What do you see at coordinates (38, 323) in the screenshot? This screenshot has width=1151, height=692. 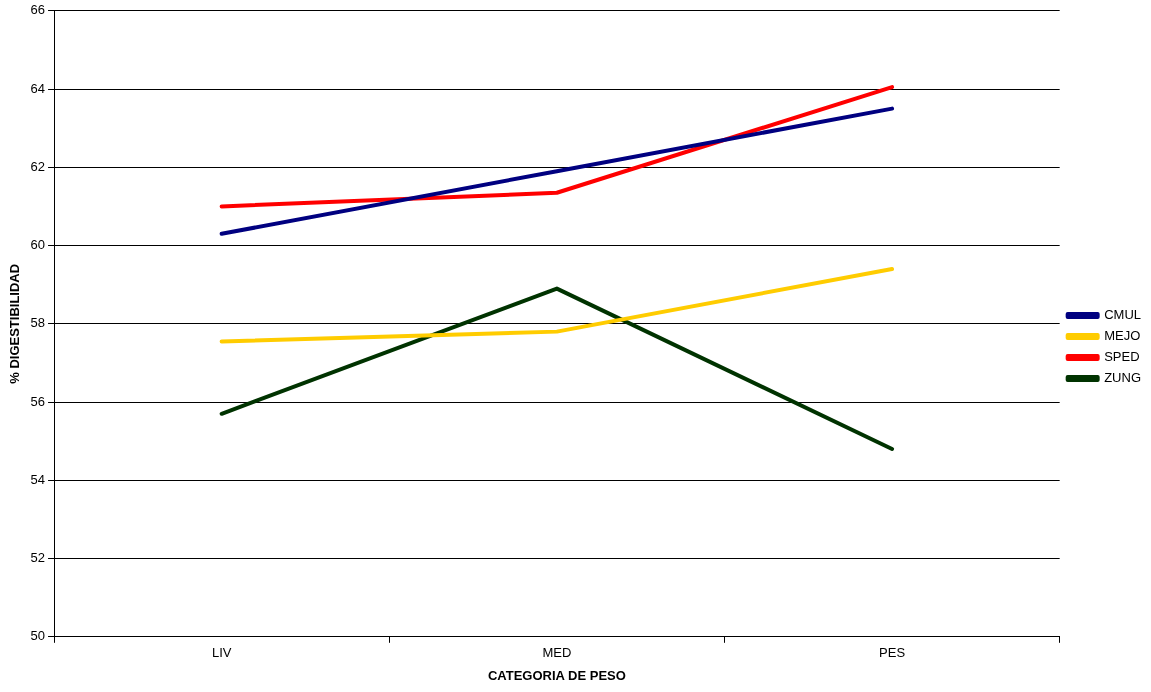 I see `y-tick-label: 58` at bounding box center [38, 323].